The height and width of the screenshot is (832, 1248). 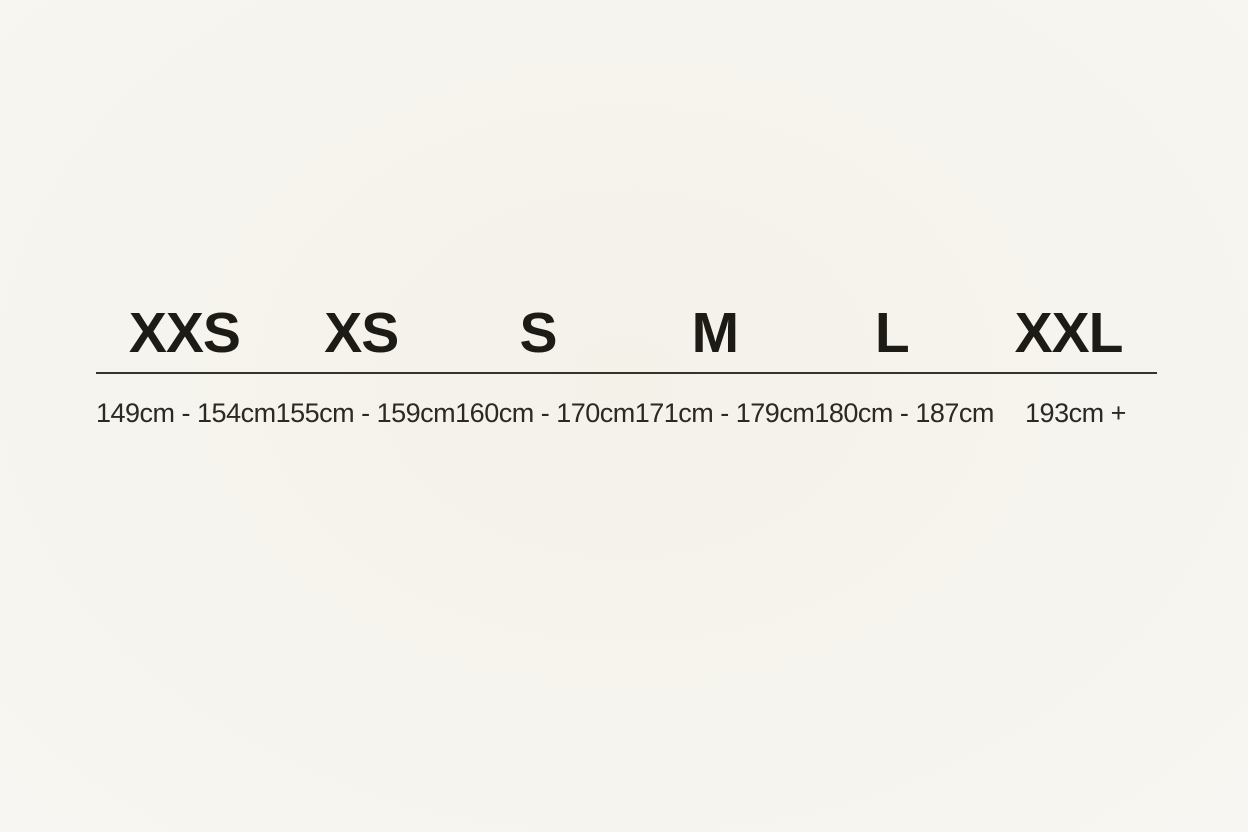 I want to click on size-label-xxs: XXS, so click(x=184, y=333).